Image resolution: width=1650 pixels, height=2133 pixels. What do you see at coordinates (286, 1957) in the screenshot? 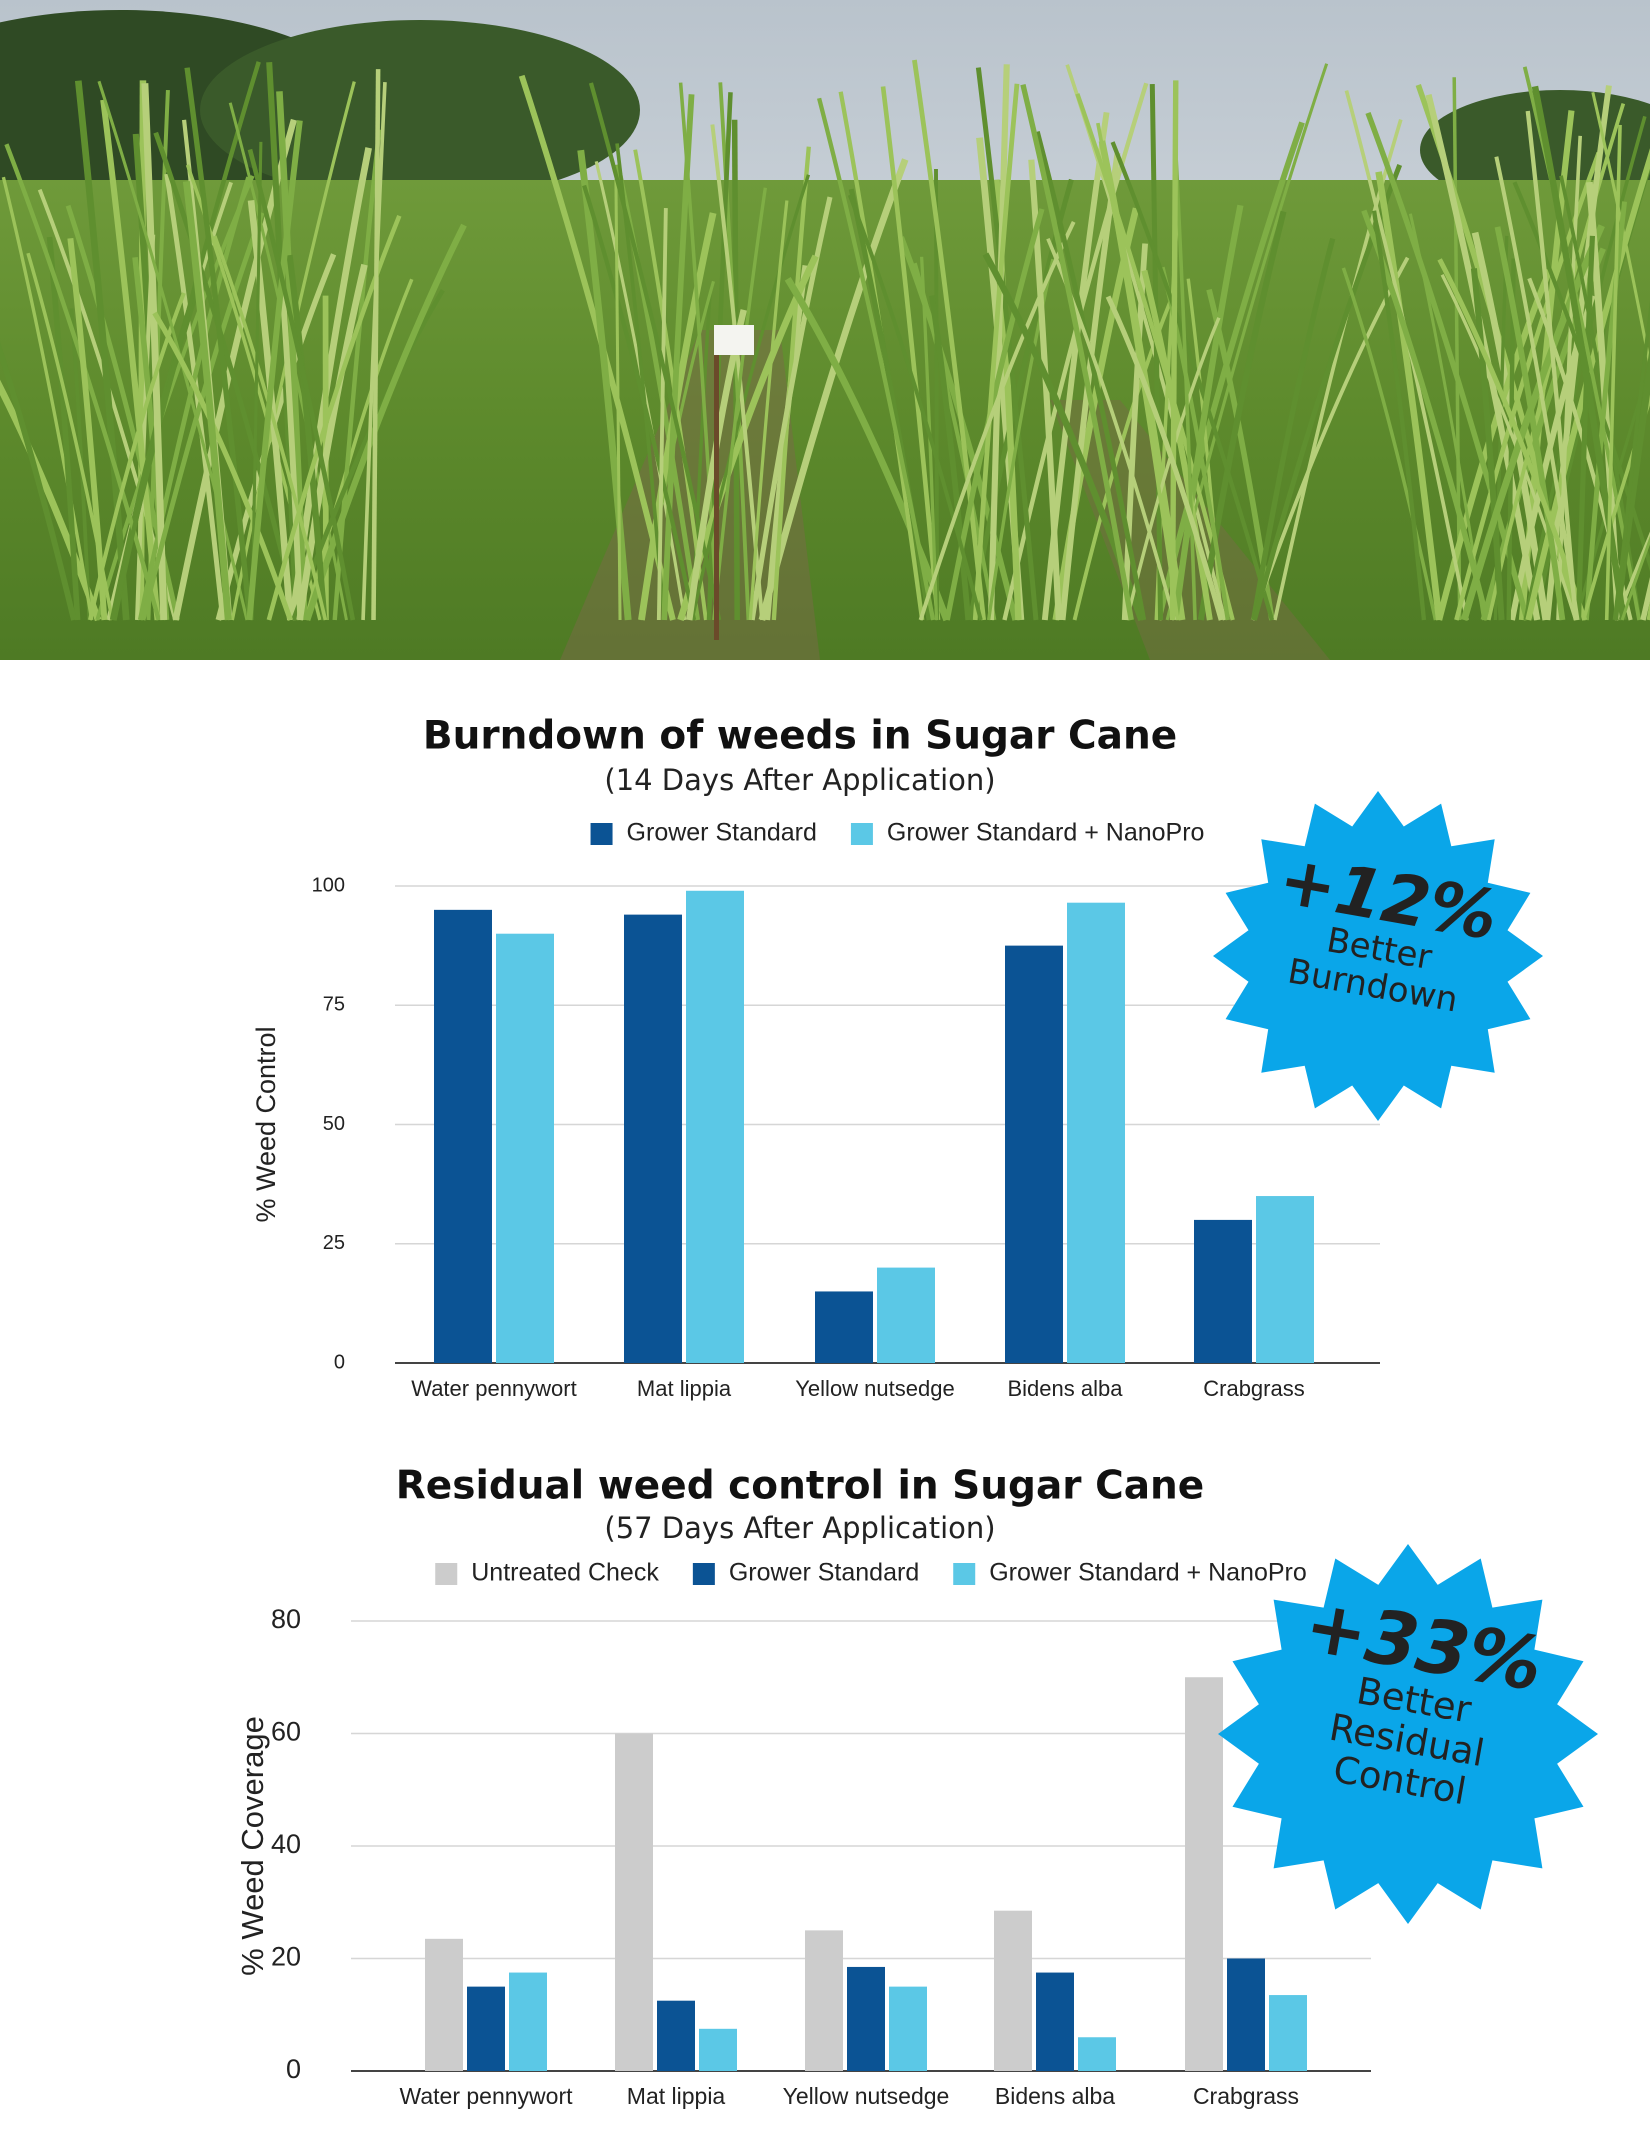
I see `y-tick-label: 20` at bounding box center [286, 1957].